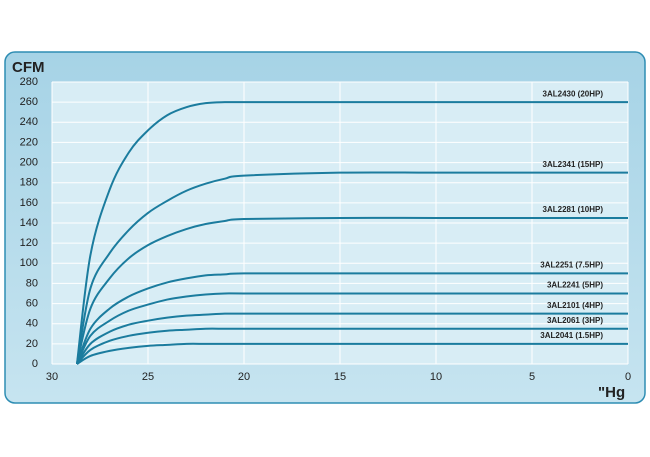 The image size is (650, 457). I want to click on series-label: 3AL2251 (7.5HP), so click(571, 264).